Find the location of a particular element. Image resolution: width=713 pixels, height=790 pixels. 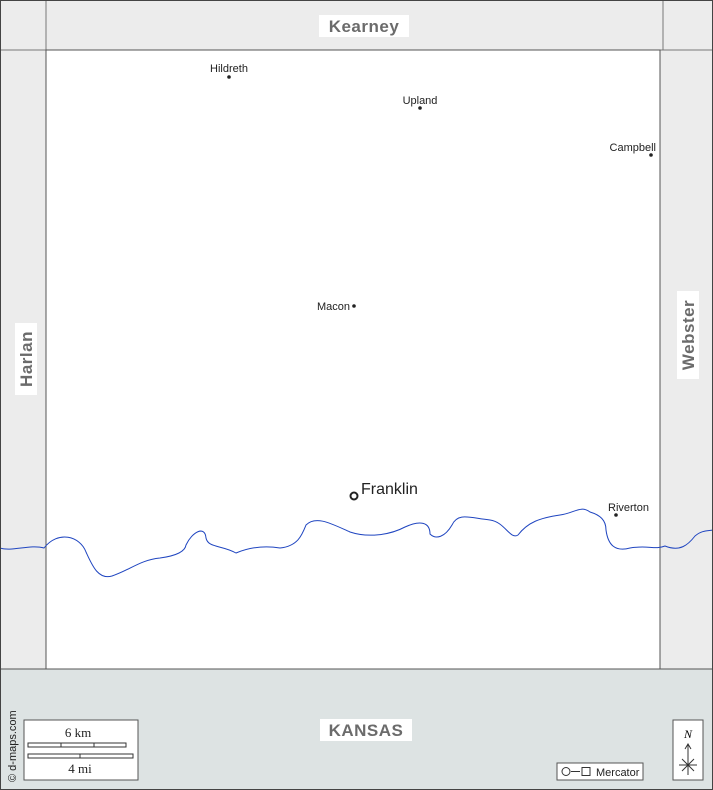

river is located at coordinates (356, 543).